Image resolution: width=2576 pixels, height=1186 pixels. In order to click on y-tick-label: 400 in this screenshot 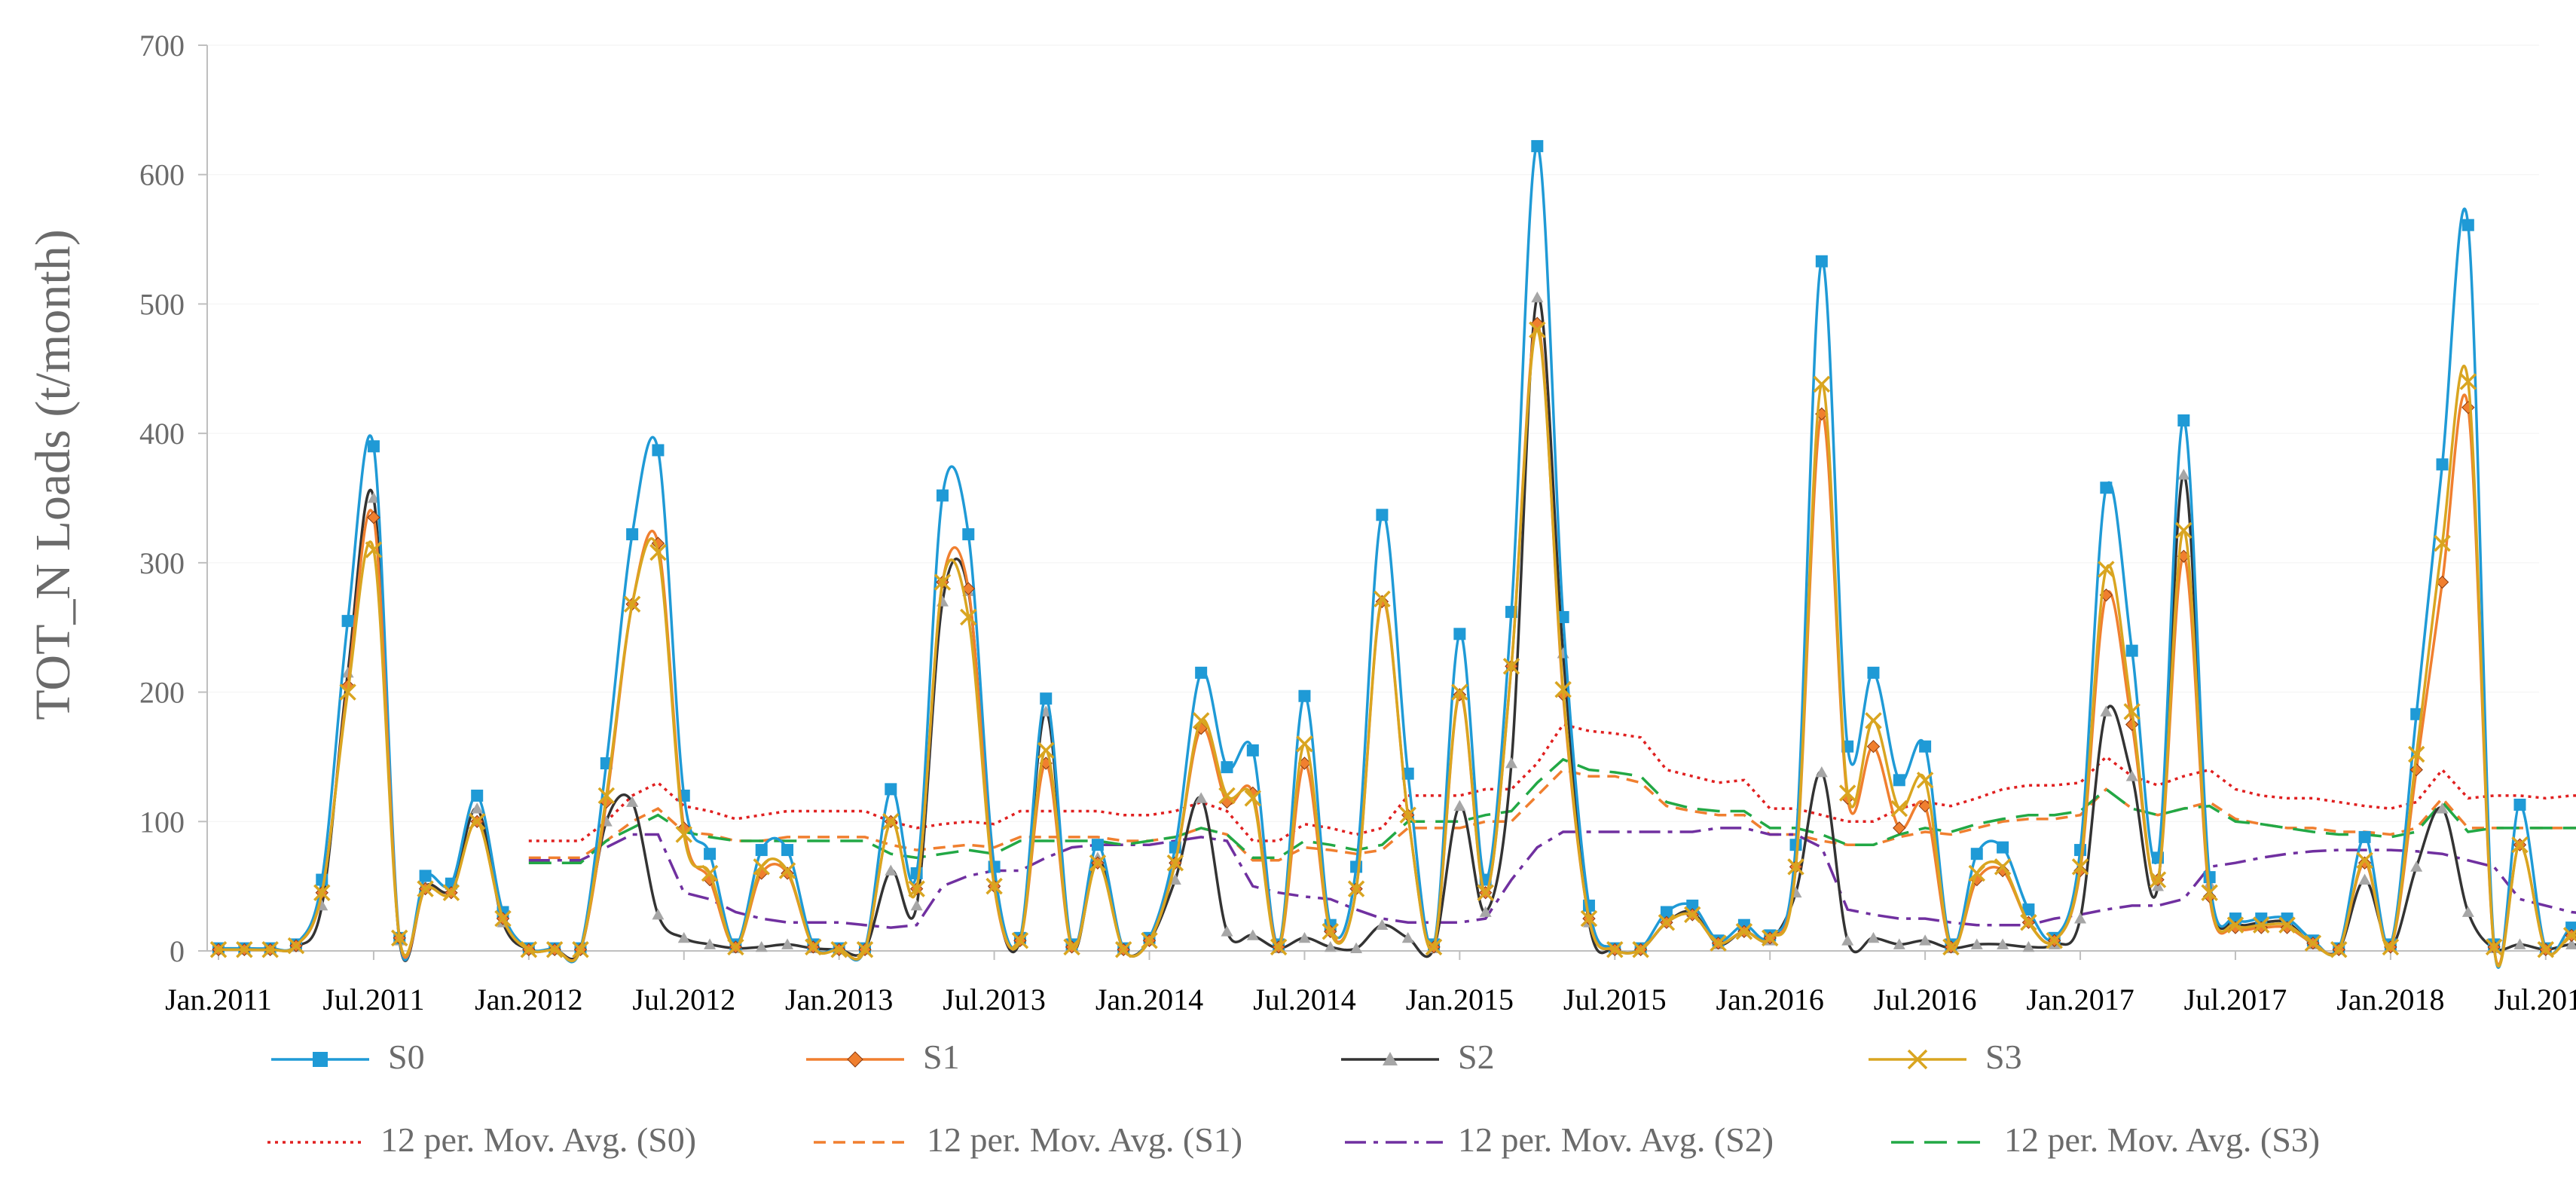, I will do `click(162, 434)`.